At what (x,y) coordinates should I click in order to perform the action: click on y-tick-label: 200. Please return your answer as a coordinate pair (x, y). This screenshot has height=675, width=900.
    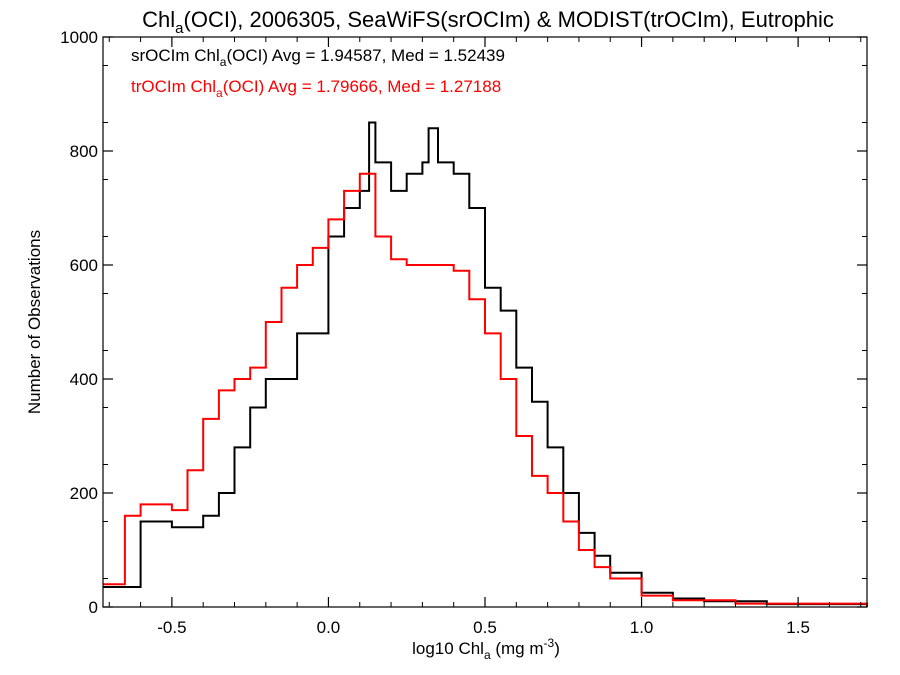
    Looking at the image, I should click on (84, 493).